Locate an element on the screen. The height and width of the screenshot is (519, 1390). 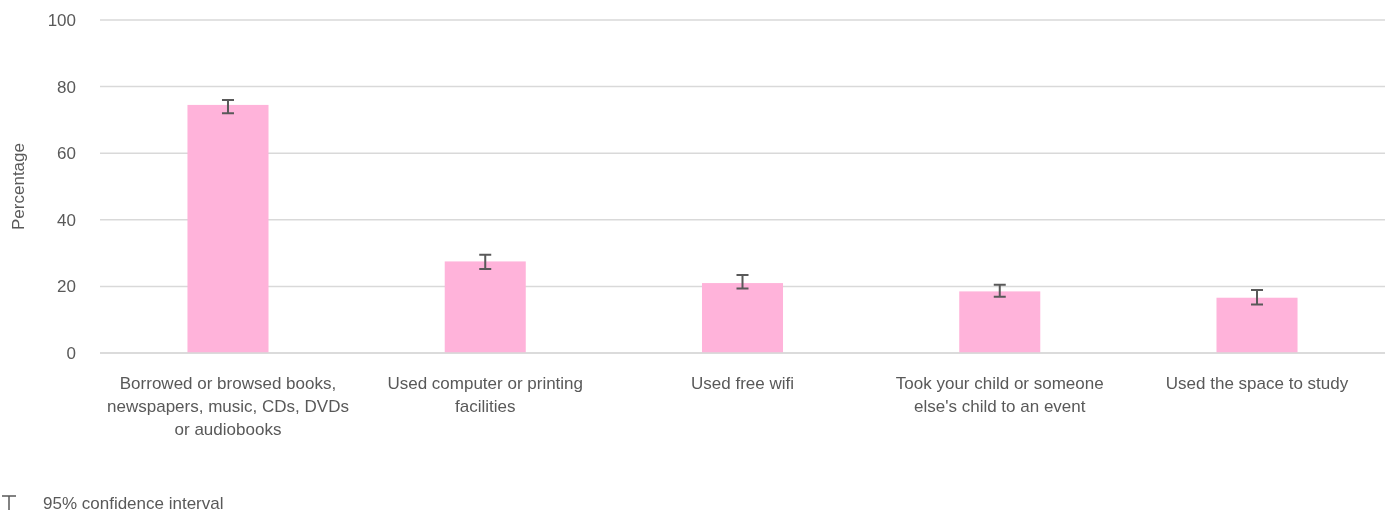
x-tick-label: Used the space to study is located at coordinates (1257, 383).